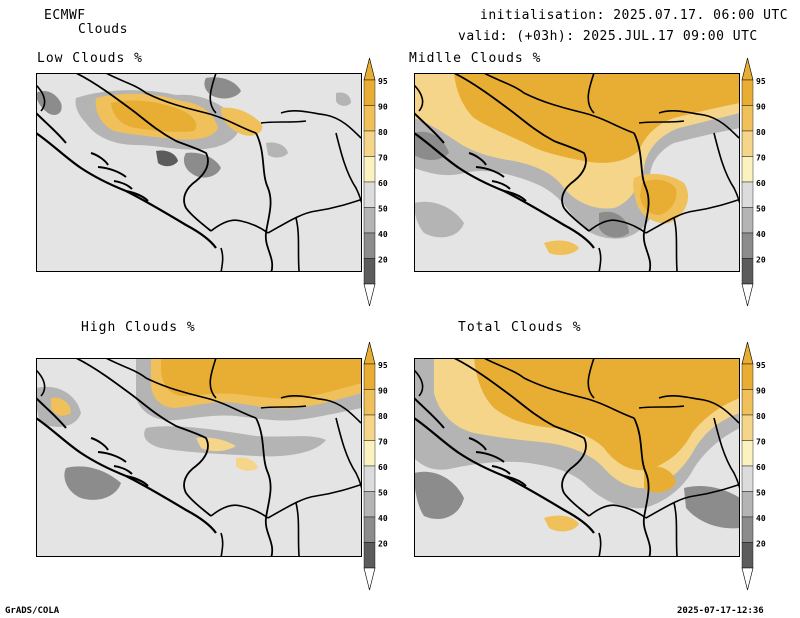 The image size is (800, 618). I want to click on map-high-clouds, so click(199, 457).